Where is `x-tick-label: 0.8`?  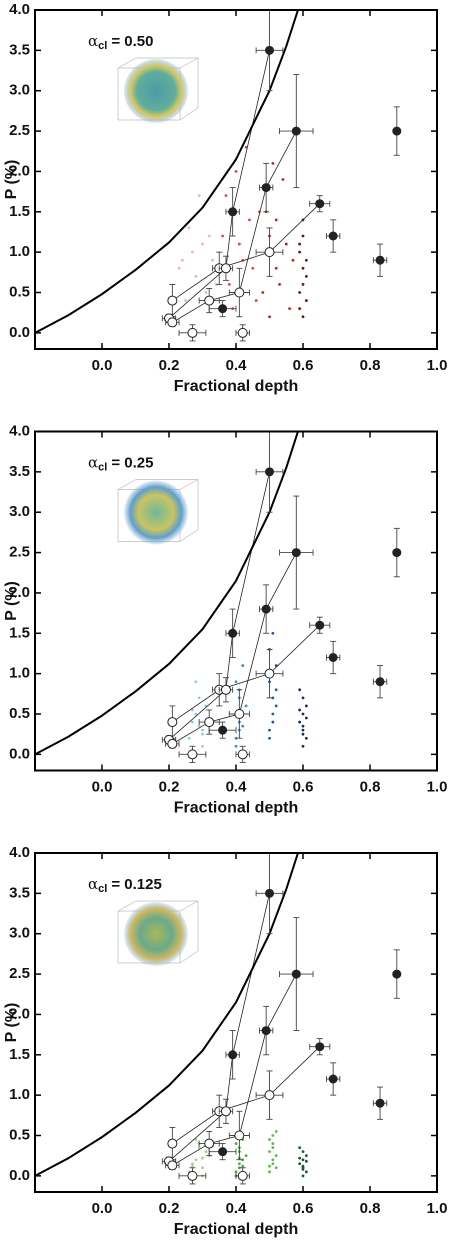
x-tick-label: 0.8 is located at coordinates (370, 365).